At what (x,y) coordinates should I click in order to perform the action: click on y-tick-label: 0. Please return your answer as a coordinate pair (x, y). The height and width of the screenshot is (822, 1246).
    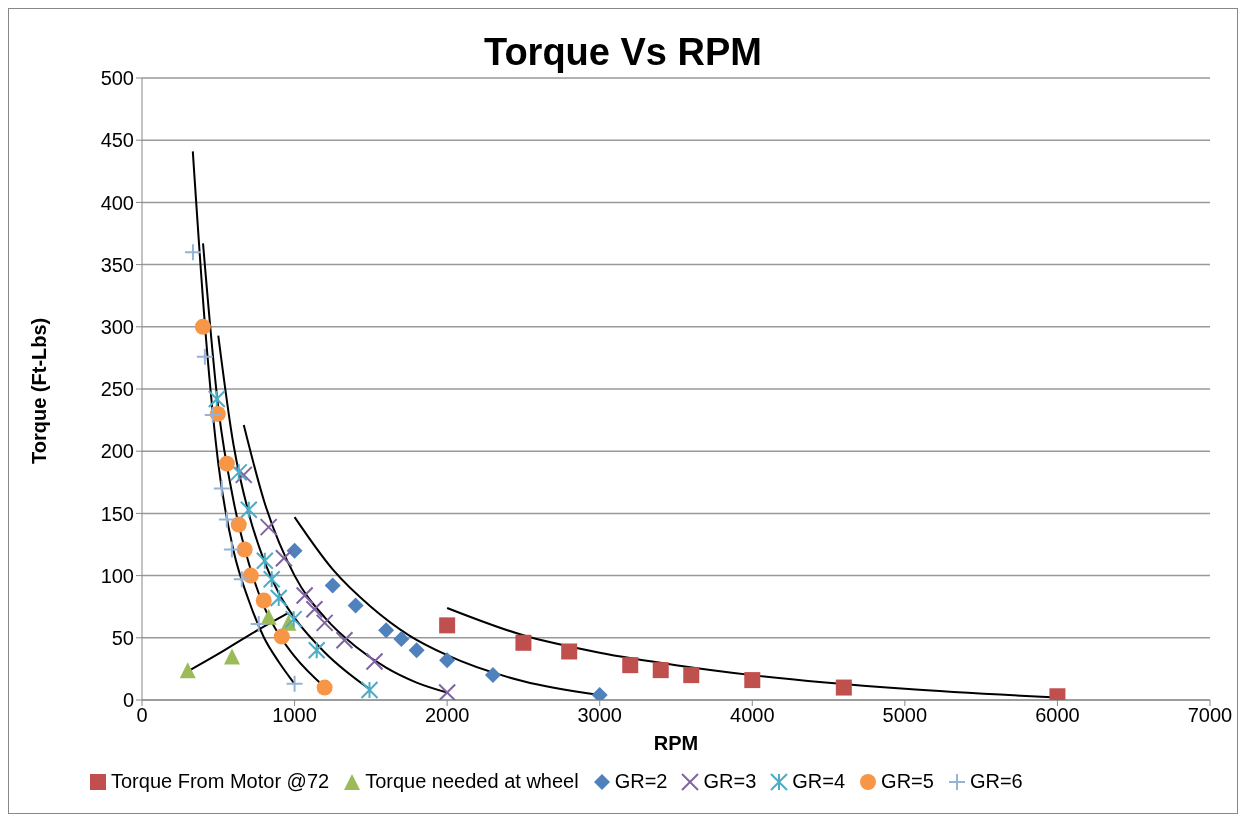
    Looking at the image, I should click on (128, 700).